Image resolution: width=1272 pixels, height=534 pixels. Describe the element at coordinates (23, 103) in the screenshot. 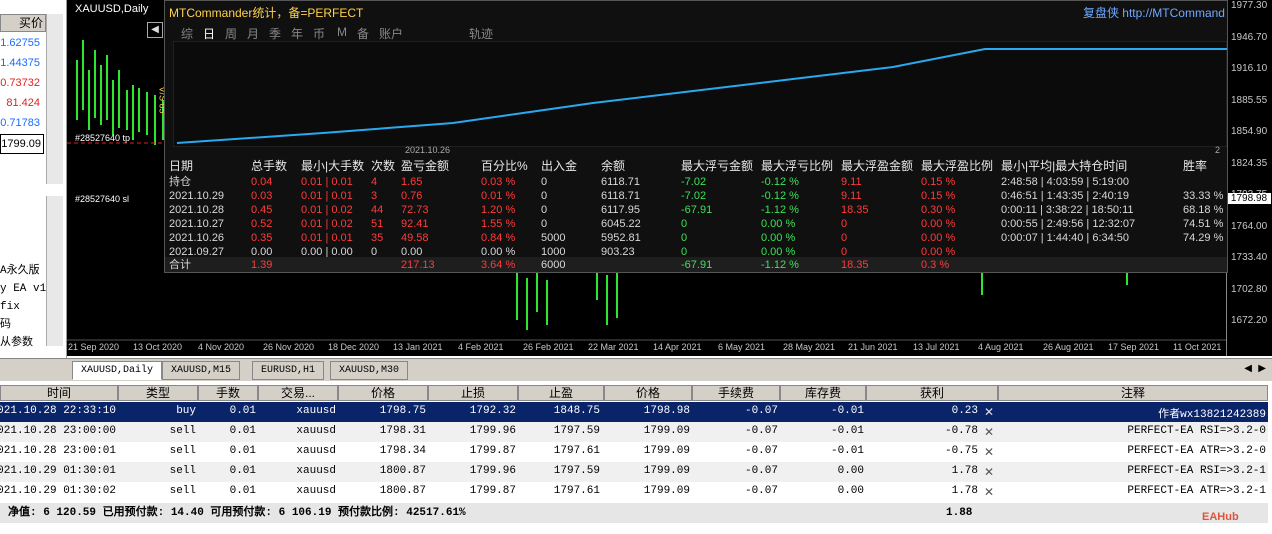

I see `bid-quote: 81.424` at that location.